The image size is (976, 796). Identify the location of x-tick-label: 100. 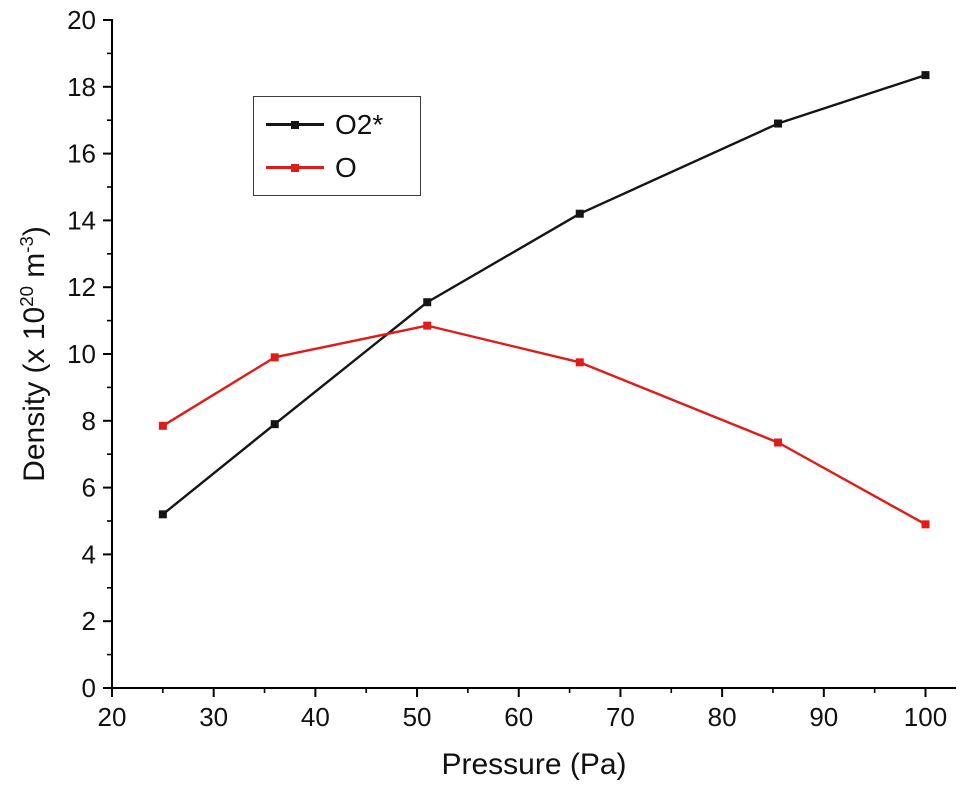
(925, 717).